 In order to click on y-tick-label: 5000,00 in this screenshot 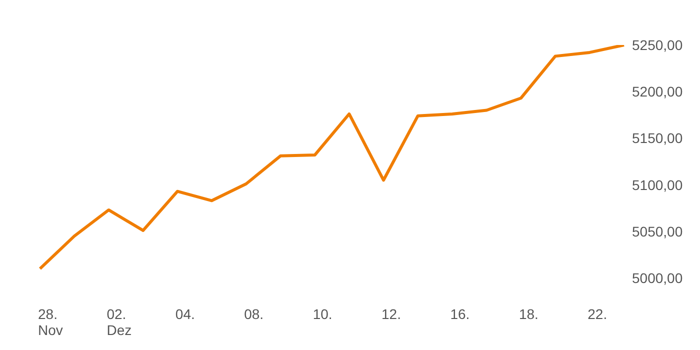, I will do `click(657, 278)`.